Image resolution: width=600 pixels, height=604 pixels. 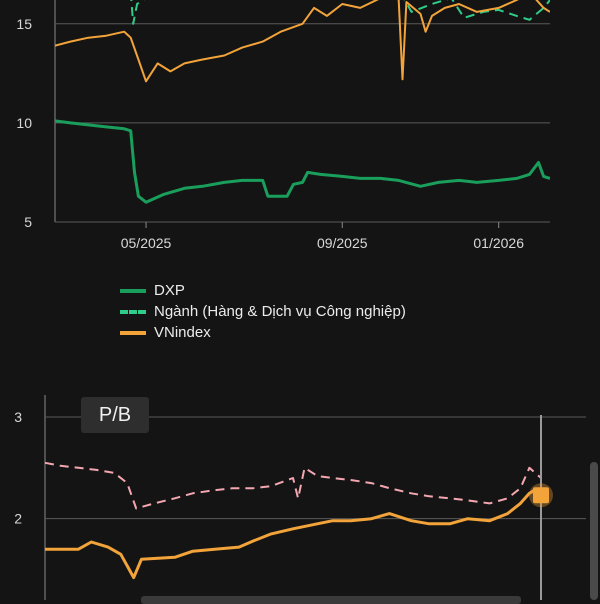 What do you see at coordinates (24, 123) in the screenshot?
I see `y-tick-label: 10` at bounding box center [24, 123].